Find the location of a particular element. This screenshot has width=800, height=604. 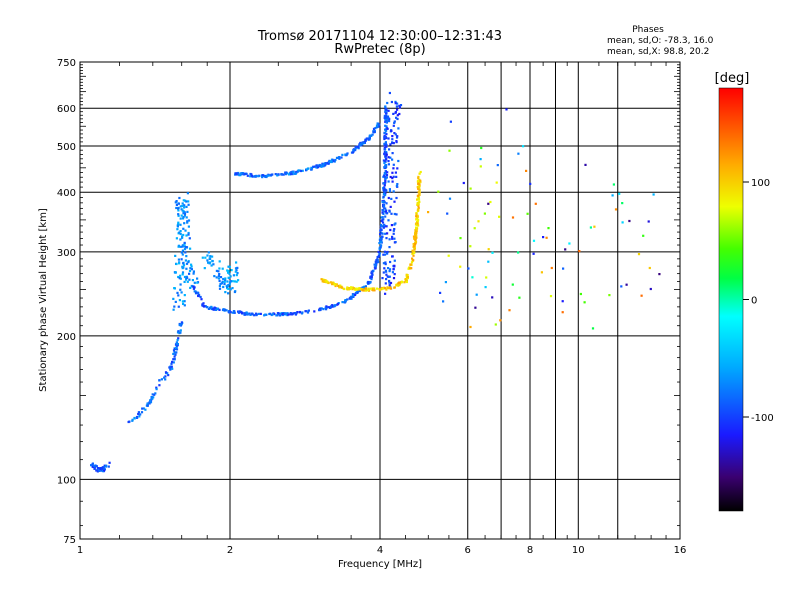

y-tick-label: 300 is located at coordinates (66, 253).